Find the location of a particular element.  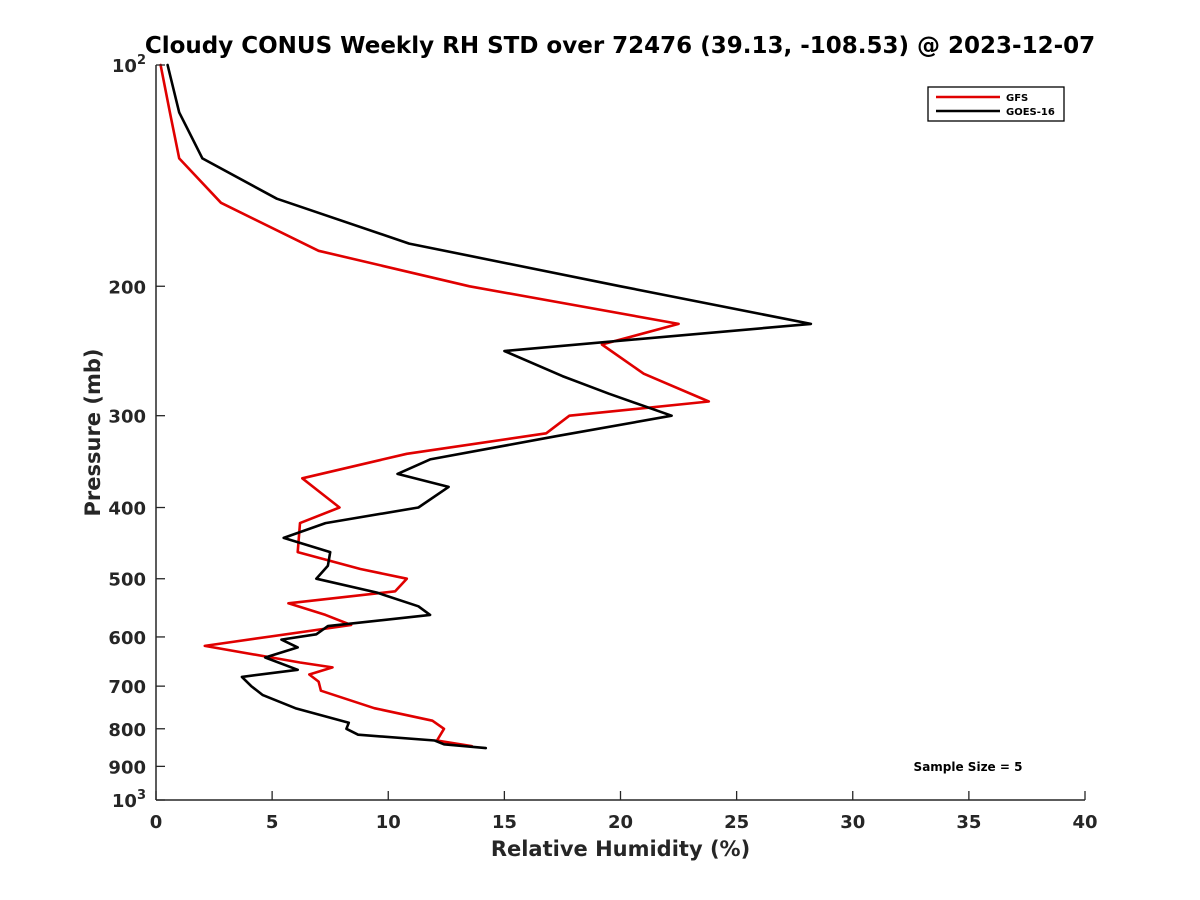

legend: GFS GOES-16 is located at coordinates (996, 104).